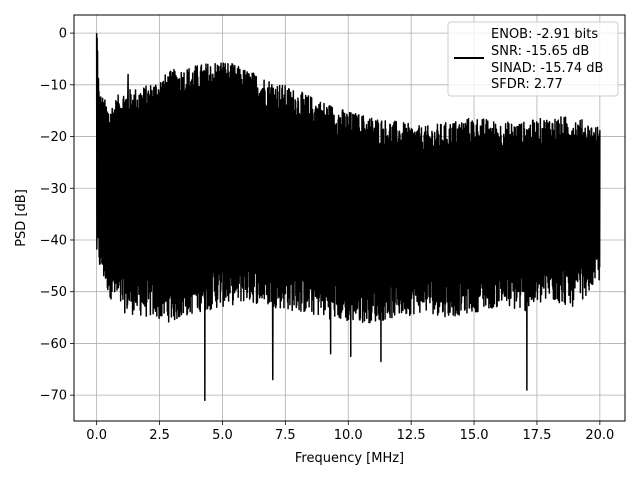 Image resolution: width=640 pixels, height=480 pixels. I want to click on legend-line-sfdr: SFDR: 2.77, so click(527, 84).